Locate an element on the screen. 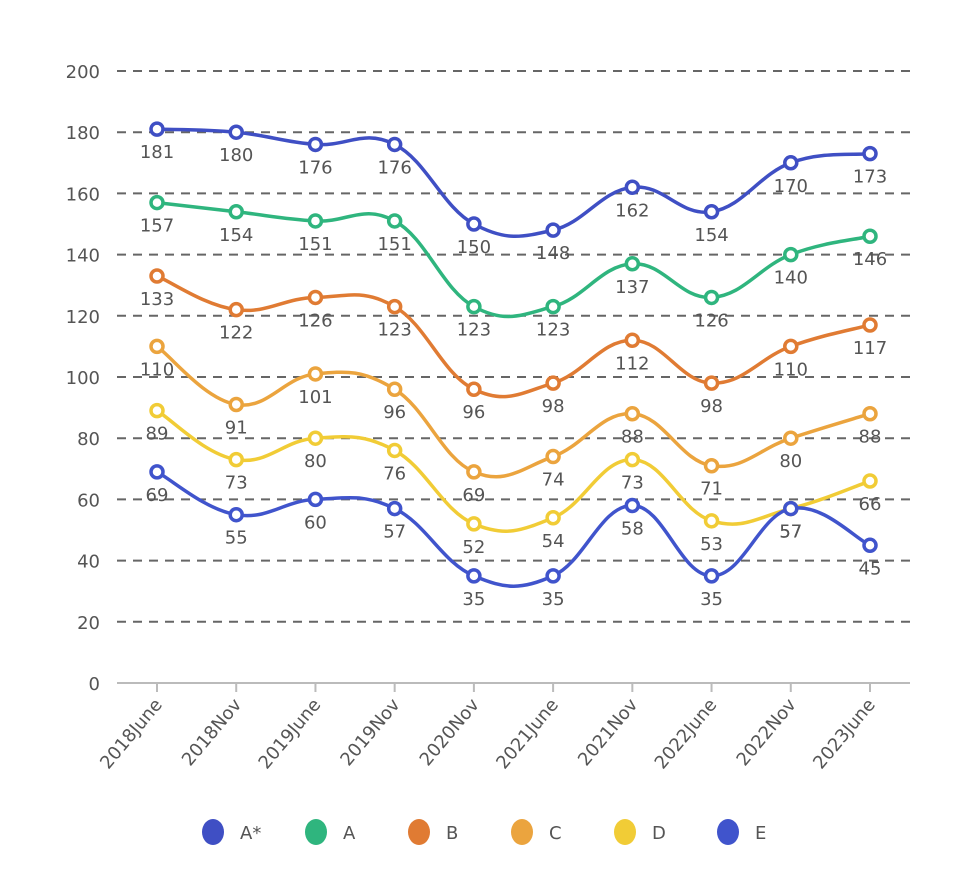 The height and width of the screenshot is (896, 962). data-label: 80 is located at coordinates (790, 461).